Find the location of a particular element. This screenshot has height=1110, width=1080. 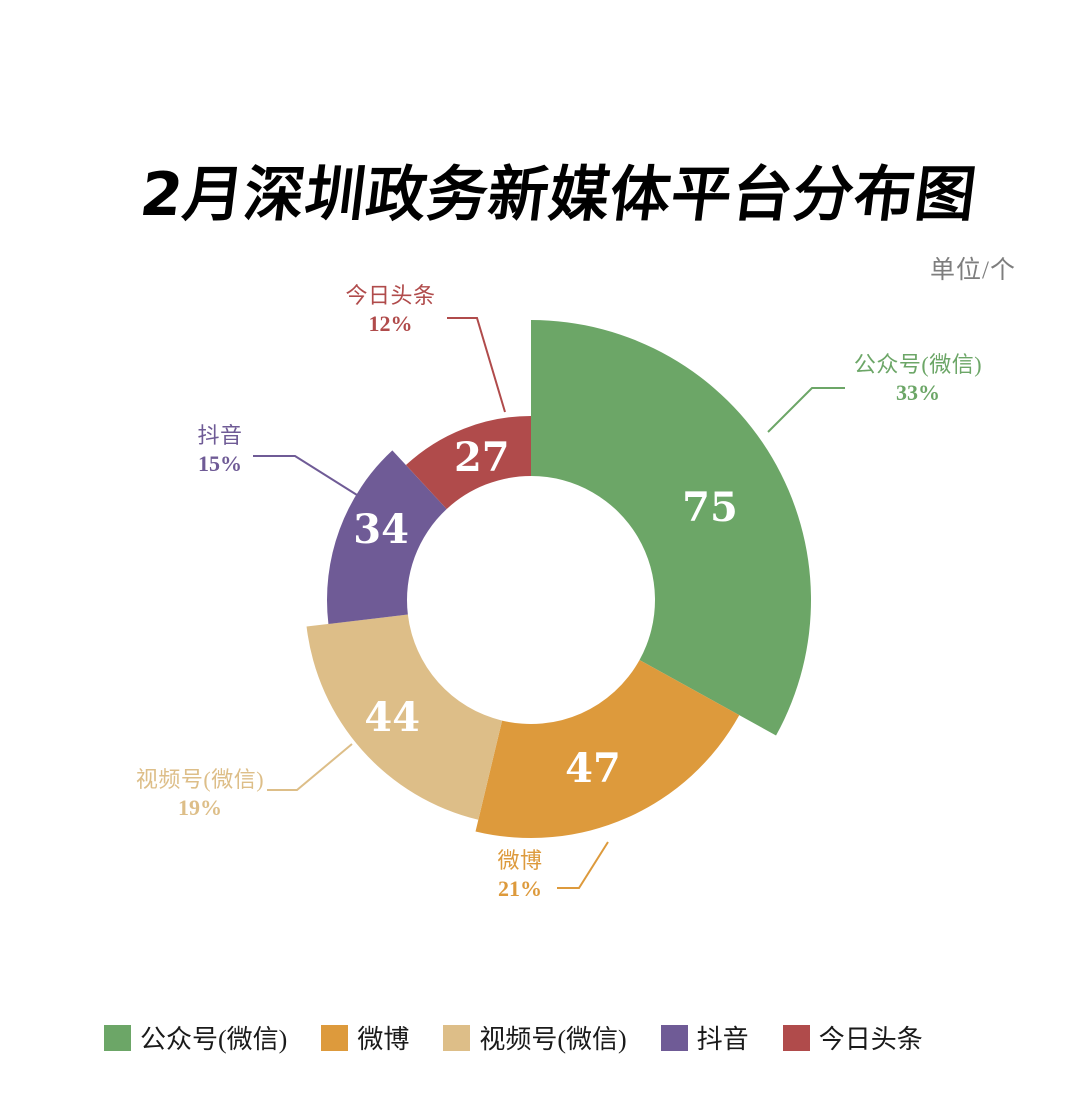

legend-label: 今日头条 is located at coordinates (870, 1039).